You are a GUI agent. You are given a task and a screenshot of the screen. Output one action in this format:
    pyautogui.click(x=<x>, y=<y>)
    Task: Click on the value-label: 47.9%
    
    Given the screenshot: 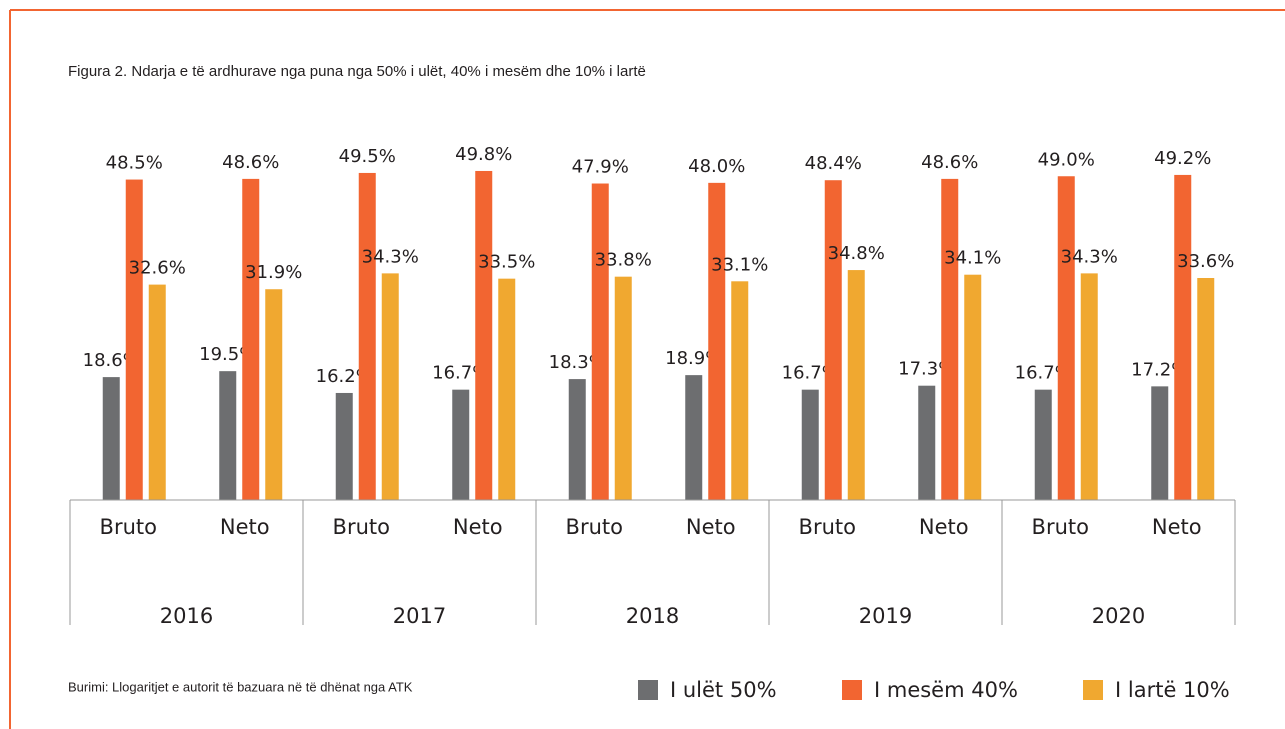 What is the action you would take?
    pyautogui.click(x=600, y=167)
    